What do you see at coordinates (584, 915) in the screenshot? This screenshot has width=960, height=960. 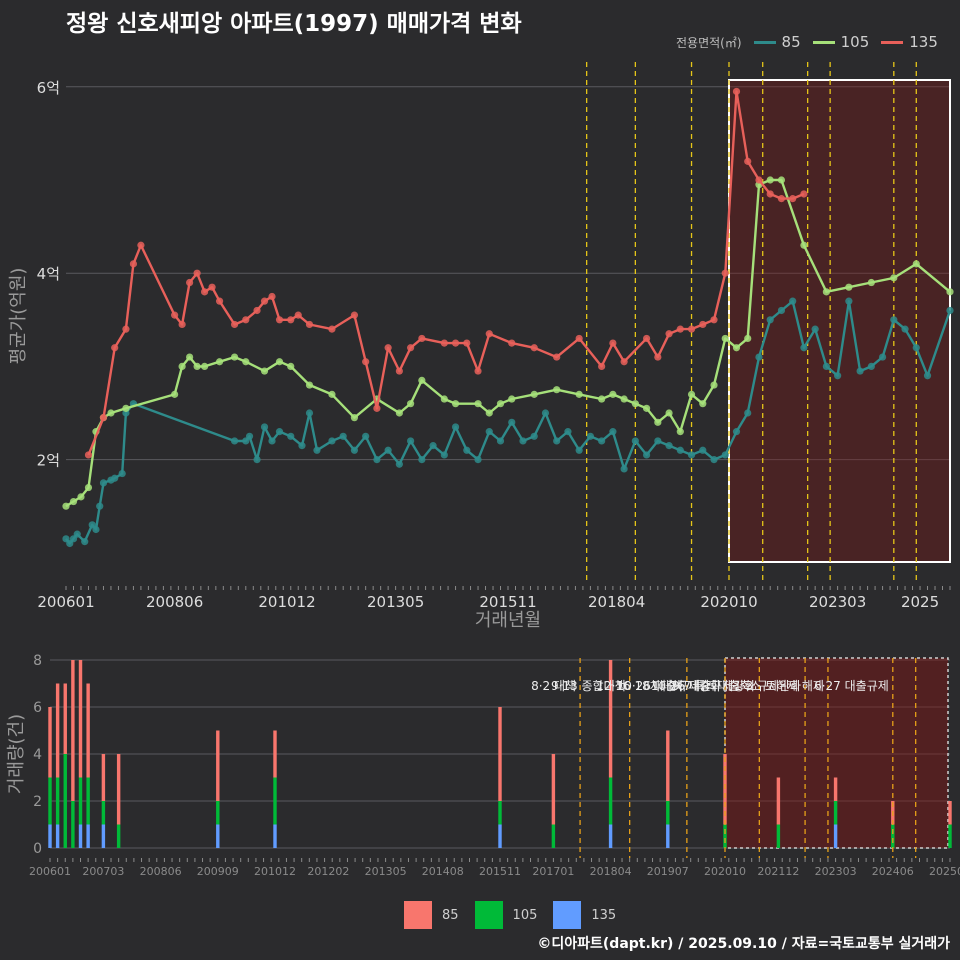 I see `bottom-legend-item-135: 135` at bounding box center [584, 915].